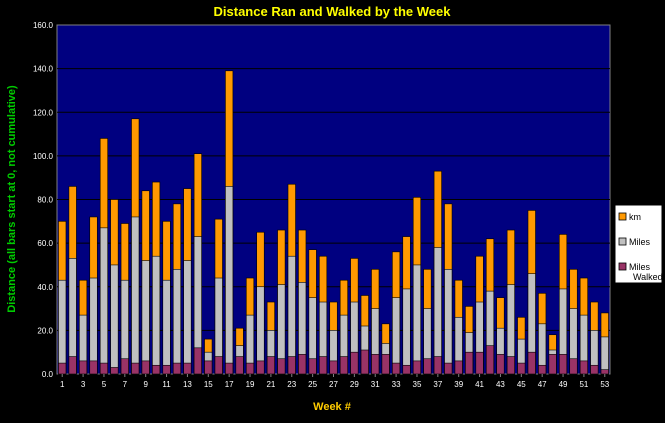 The width and height of the screenshot is (665, 423). Describe the element at coordinates (604, 384) in the screenshot. I see `x-tick-label: 53` at that location.